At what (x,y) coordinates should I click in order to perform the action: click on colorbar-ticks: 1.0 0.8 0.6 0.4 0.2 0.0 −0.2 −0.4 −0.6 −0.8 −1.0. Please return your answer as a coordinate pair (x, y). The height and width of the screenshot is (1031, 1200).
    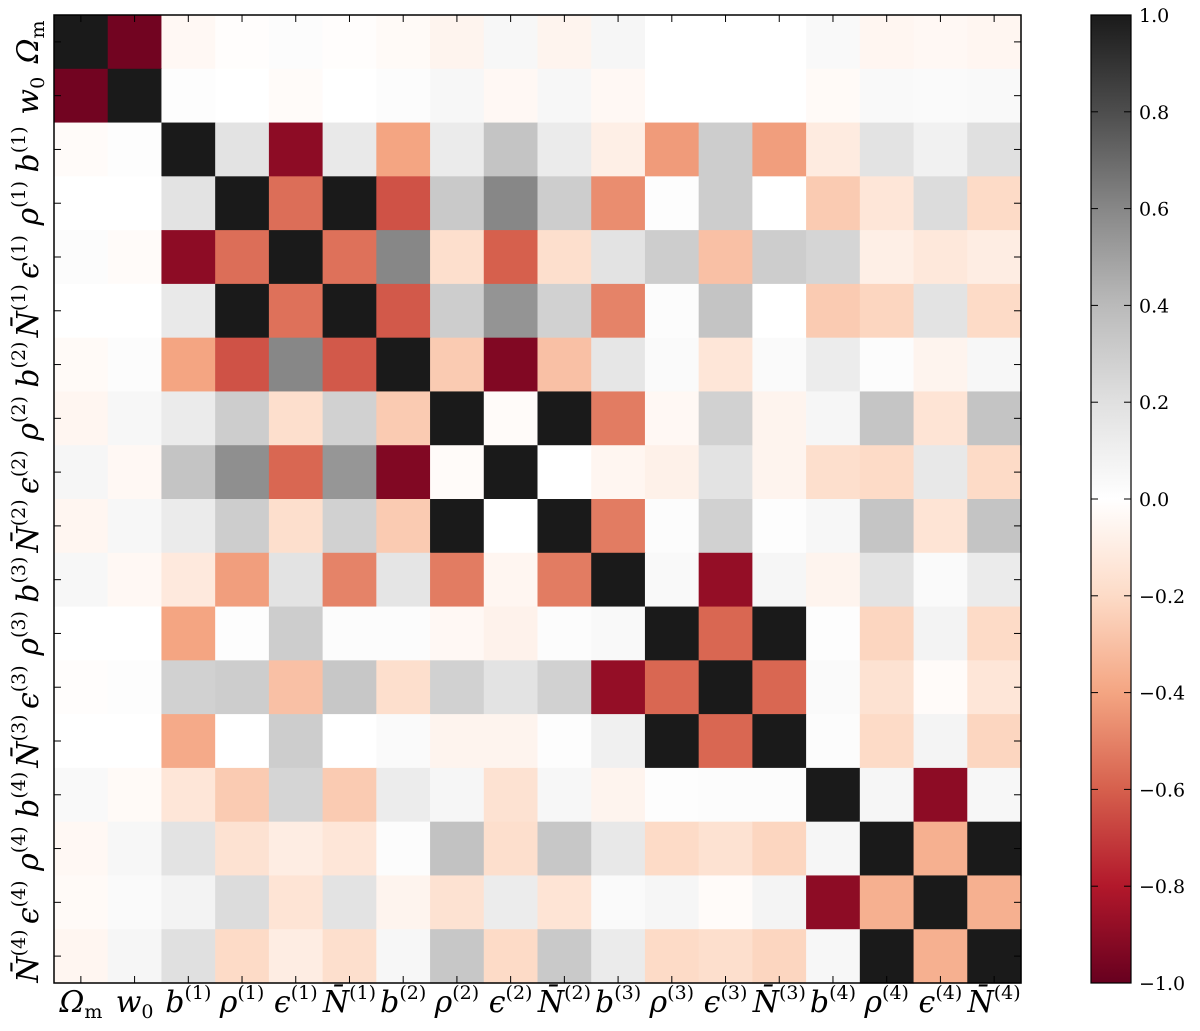
    Looking at the image, I should click on (1138, 500).